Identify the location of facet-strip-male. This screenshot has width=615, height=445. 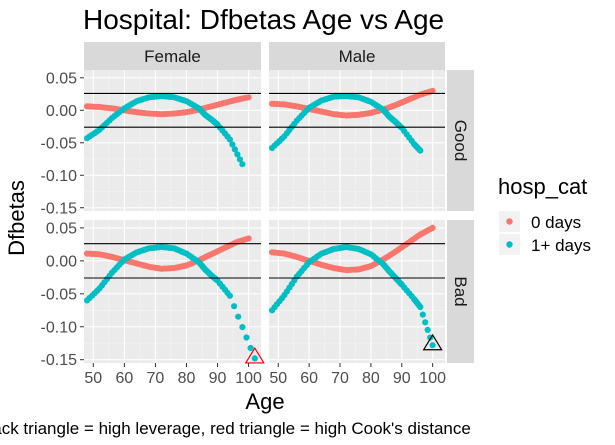
(357, 56).